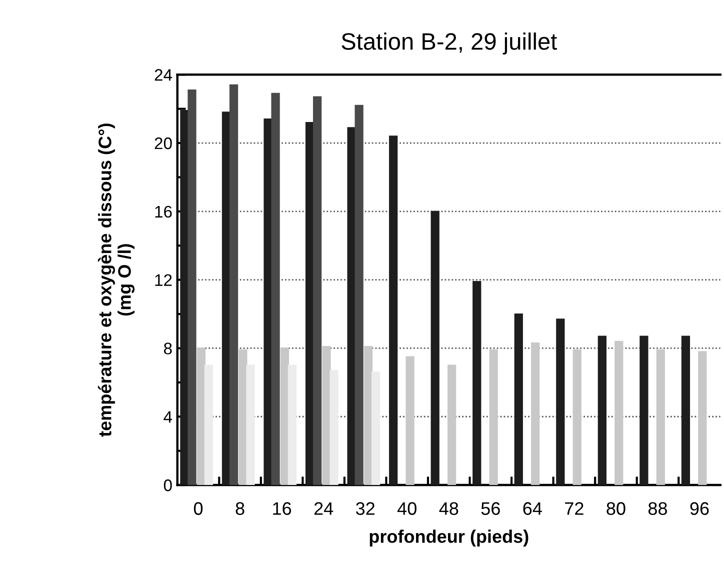 The height and width of the screenshot is (574, 724). Describe the element at coordinates (490, 508) in the screenshot. I see `x-tick-label: 56` at that location.